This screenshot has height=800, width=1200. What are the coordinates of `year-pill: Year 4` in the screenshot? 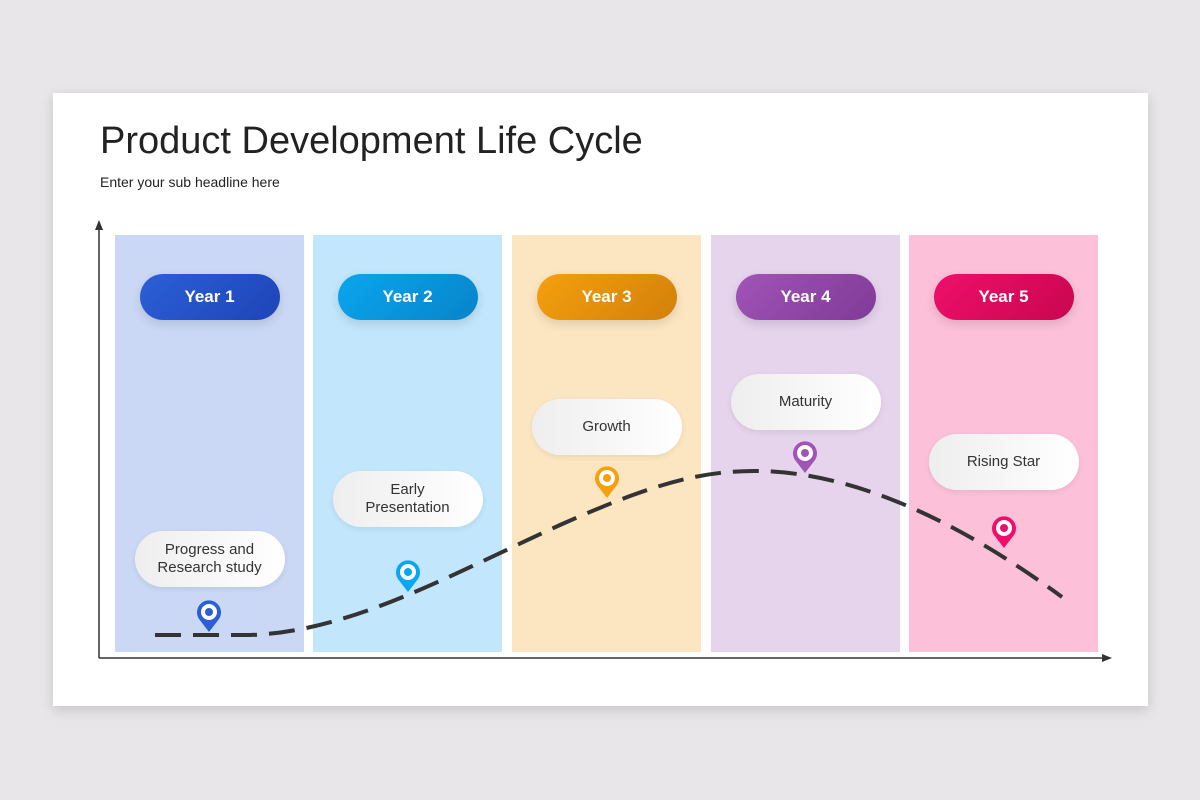 It's located at (805, 297).